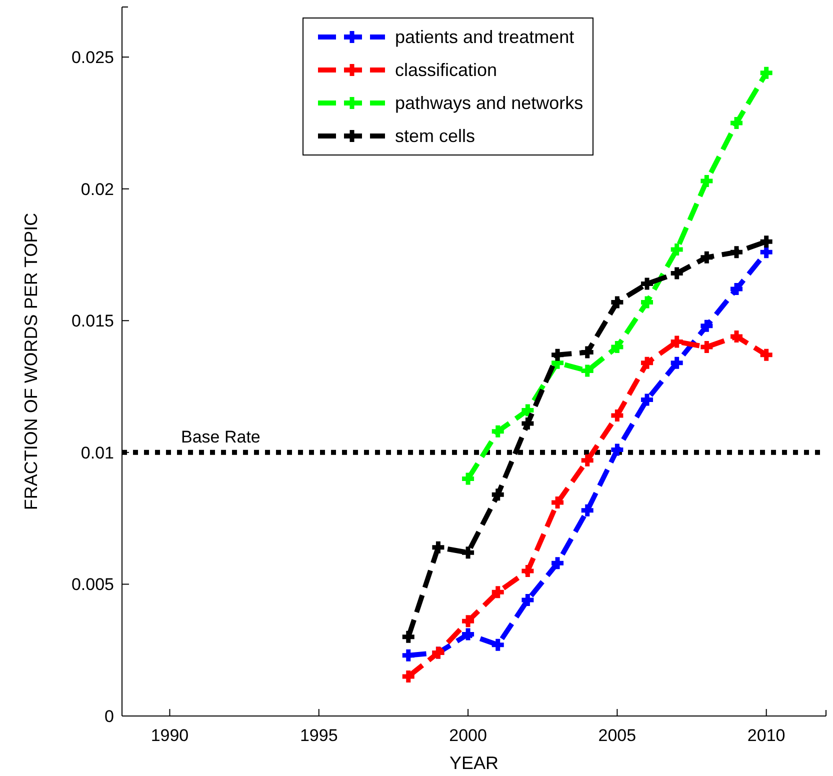 The height and width of the screenshot is (776, 833). I want to click on x-tick-label: 2005, so click(617, 735).